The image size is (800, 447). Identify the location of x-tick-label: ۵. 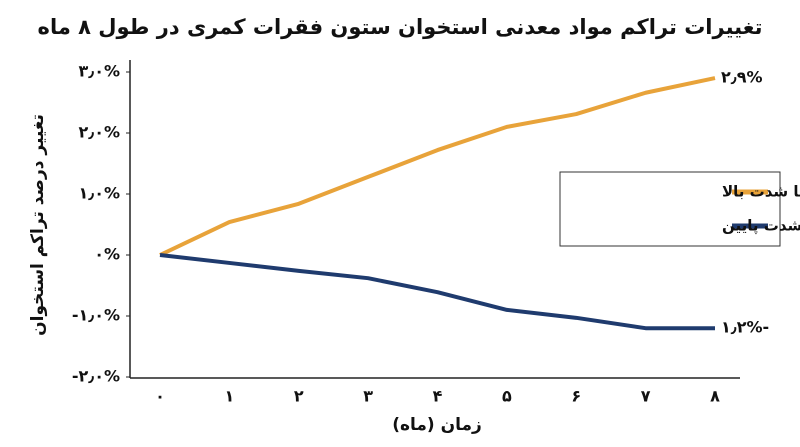
(507, 396).